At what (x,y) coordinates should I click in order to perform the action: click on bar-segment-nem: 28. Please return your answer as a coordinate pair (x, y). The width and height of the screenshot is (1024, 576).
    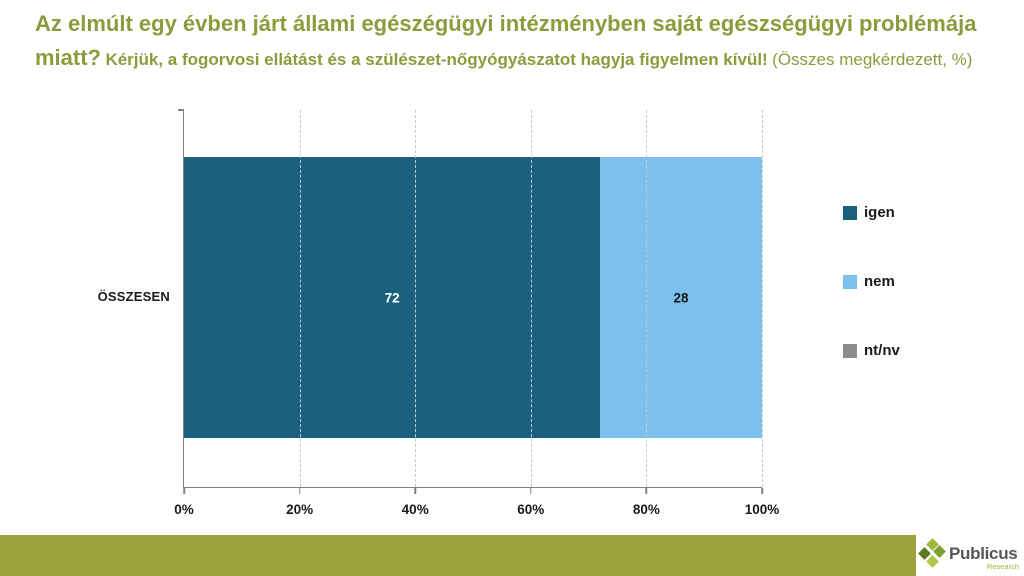
    Looking at the image, I should click on (681, 297).